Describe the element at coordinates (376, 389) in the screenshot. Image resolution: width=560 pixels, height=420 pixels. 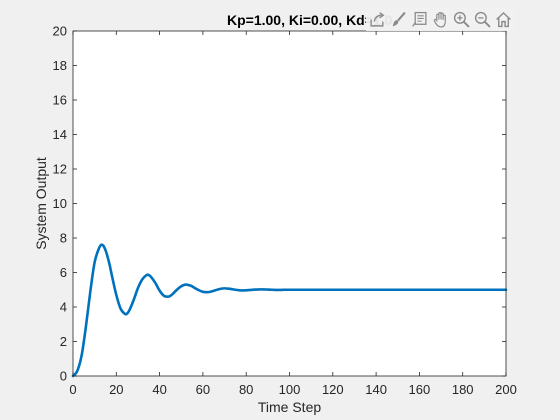
I see `x-tick-label: 140` at that location.